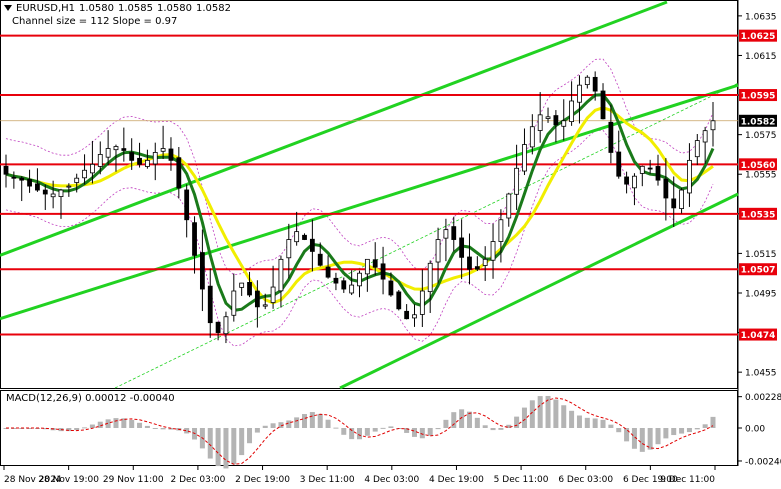 The image size is (781, 489). Describe the element at coordinates (761, 294) in the screenshot. I see `price-tick-label: 1.0495` at that location.